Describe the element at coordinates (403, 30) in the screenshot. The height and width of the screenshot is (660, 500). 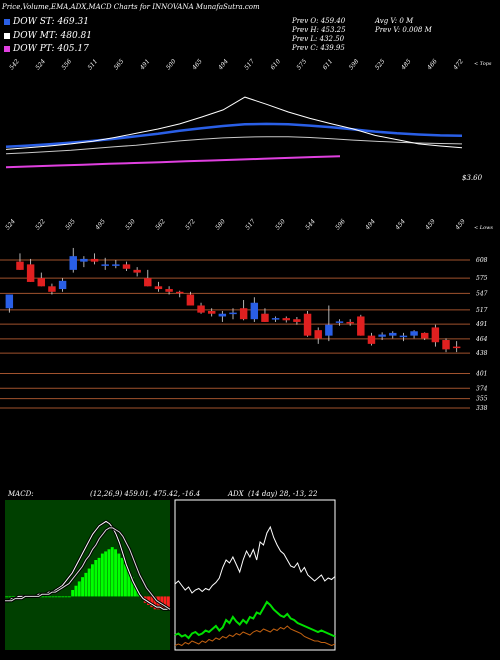
I see `prev-volume: Prev V: 0.008 M` at that location.